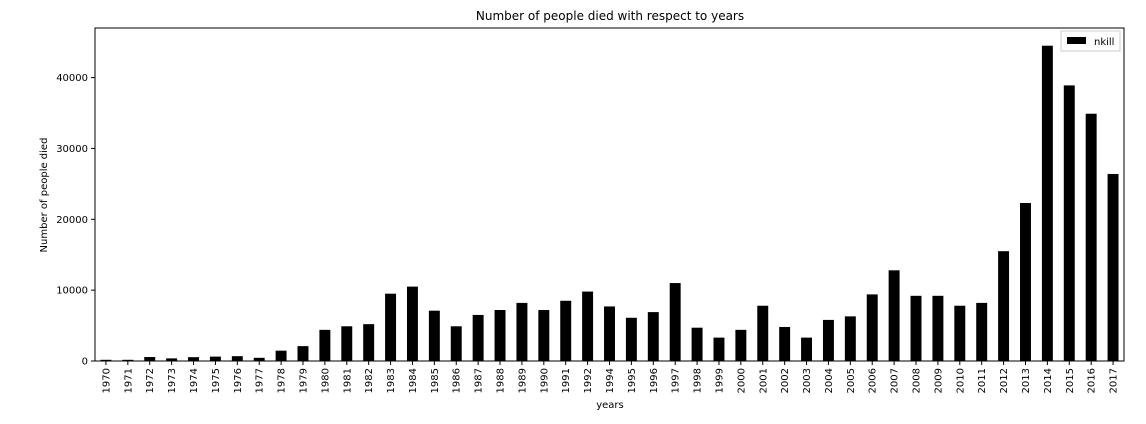 The height and width of the screenshot is (424, 1146). What do you see at coordinates (1069, 223) in the screenshot?
I see `bar-2015` at bounding box center [1069, 223].